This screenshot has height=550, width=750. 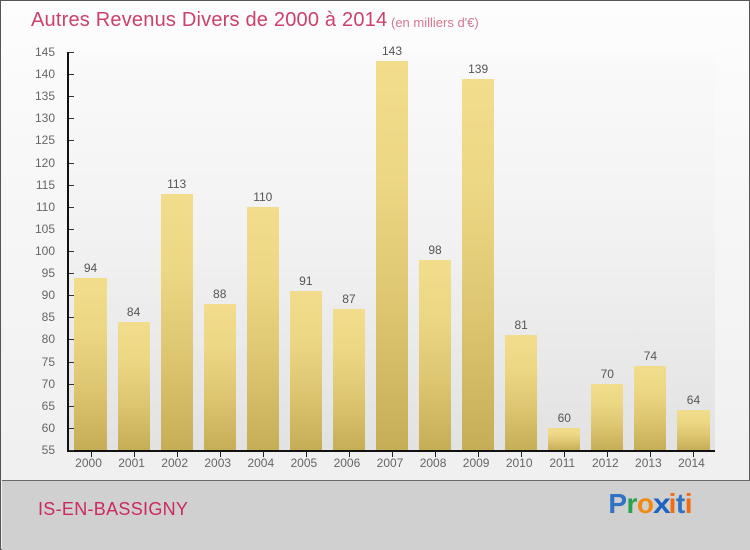 What do you see at coordinates (562, 463) in the screenshot?
I see `x-axis-tick-label: 2011` at bounding box center [562, 463].